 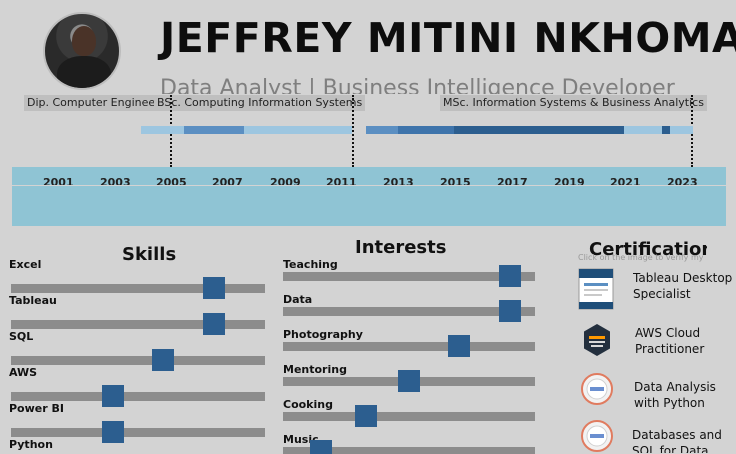 What do you see at coordinates (670, 340) in the screenshot?
I see `cert-name-aws: AWS Cloud Practitioner` at bounding box center [670, 340].